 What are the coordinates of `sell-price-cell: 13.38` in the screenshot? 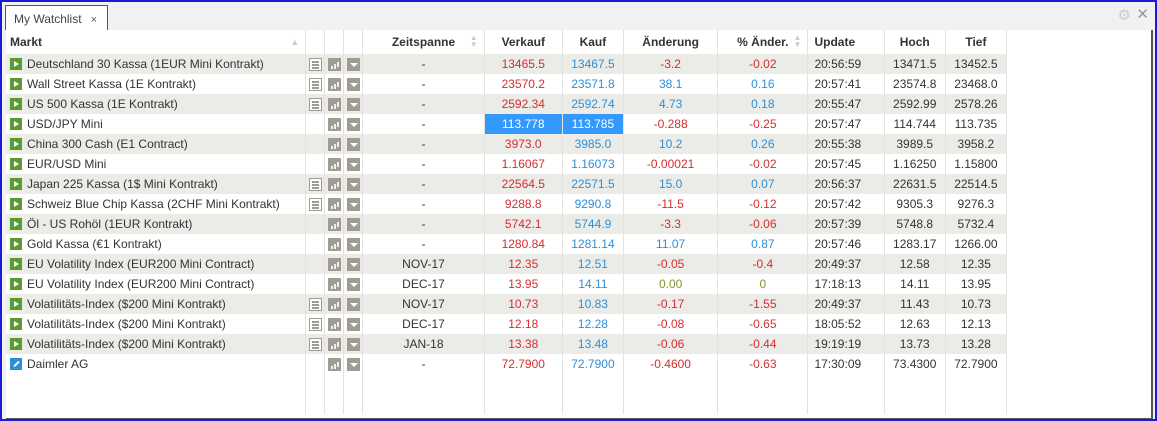 It's located at (523, 344).